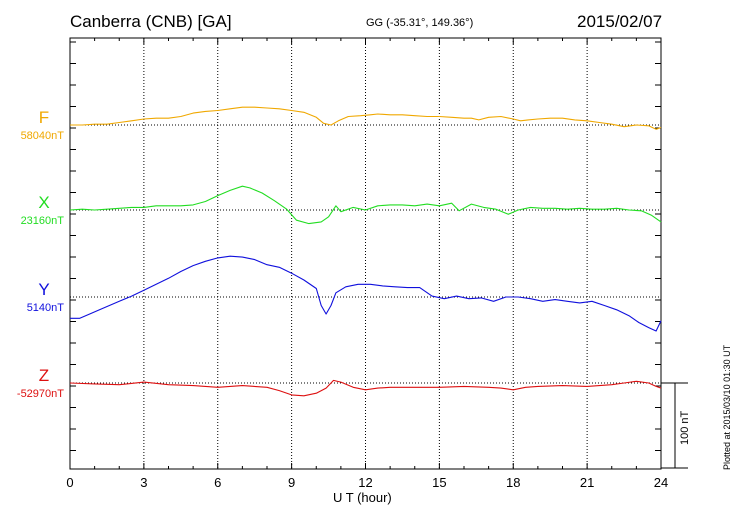 This screenshot has height=520, width=730. I want to click on station-title: Canberra (CNB) [GA], so click(151, 21).